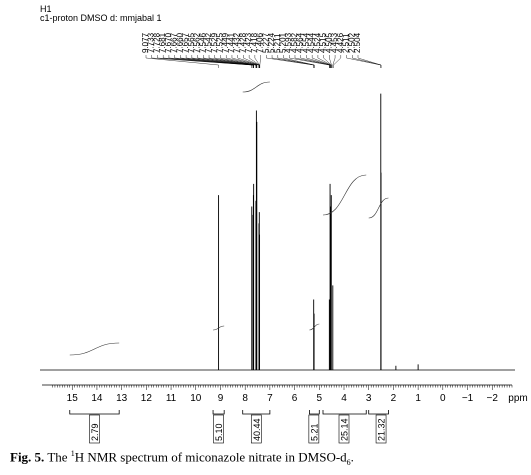 This screenshot has width=531, height=475. Describe the element at coordinates (97, 398) in the screenshot. I see `axis-tick-label: 14` at that location.